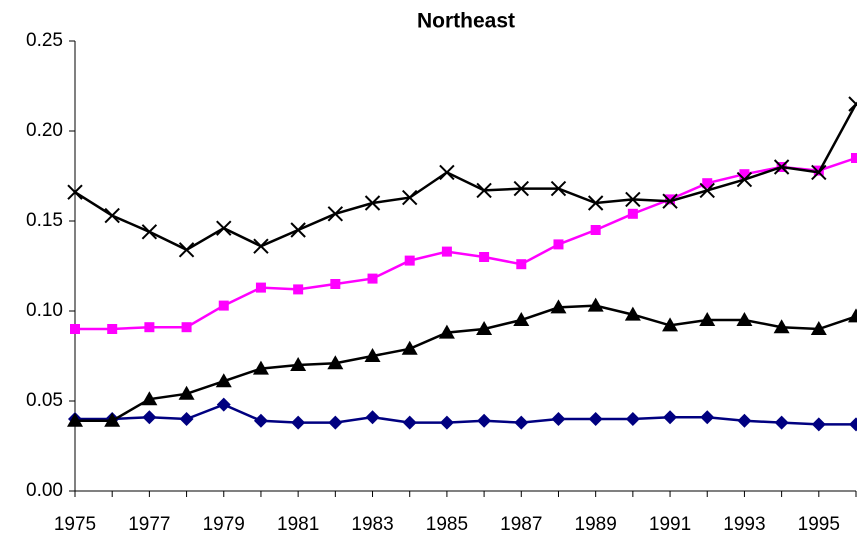 This screenshot has width=857, height=549. Describe the element at coordinates (819, 524) in the screenshot. I see `x-tick-label: 1995` at that location.